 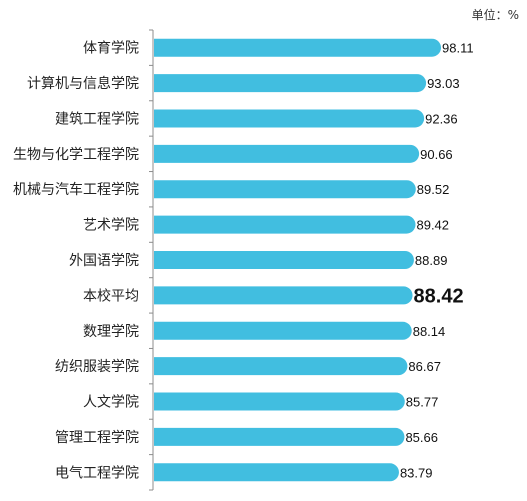 I want to click on value-label: 89.52, so click(x=433, y=189).